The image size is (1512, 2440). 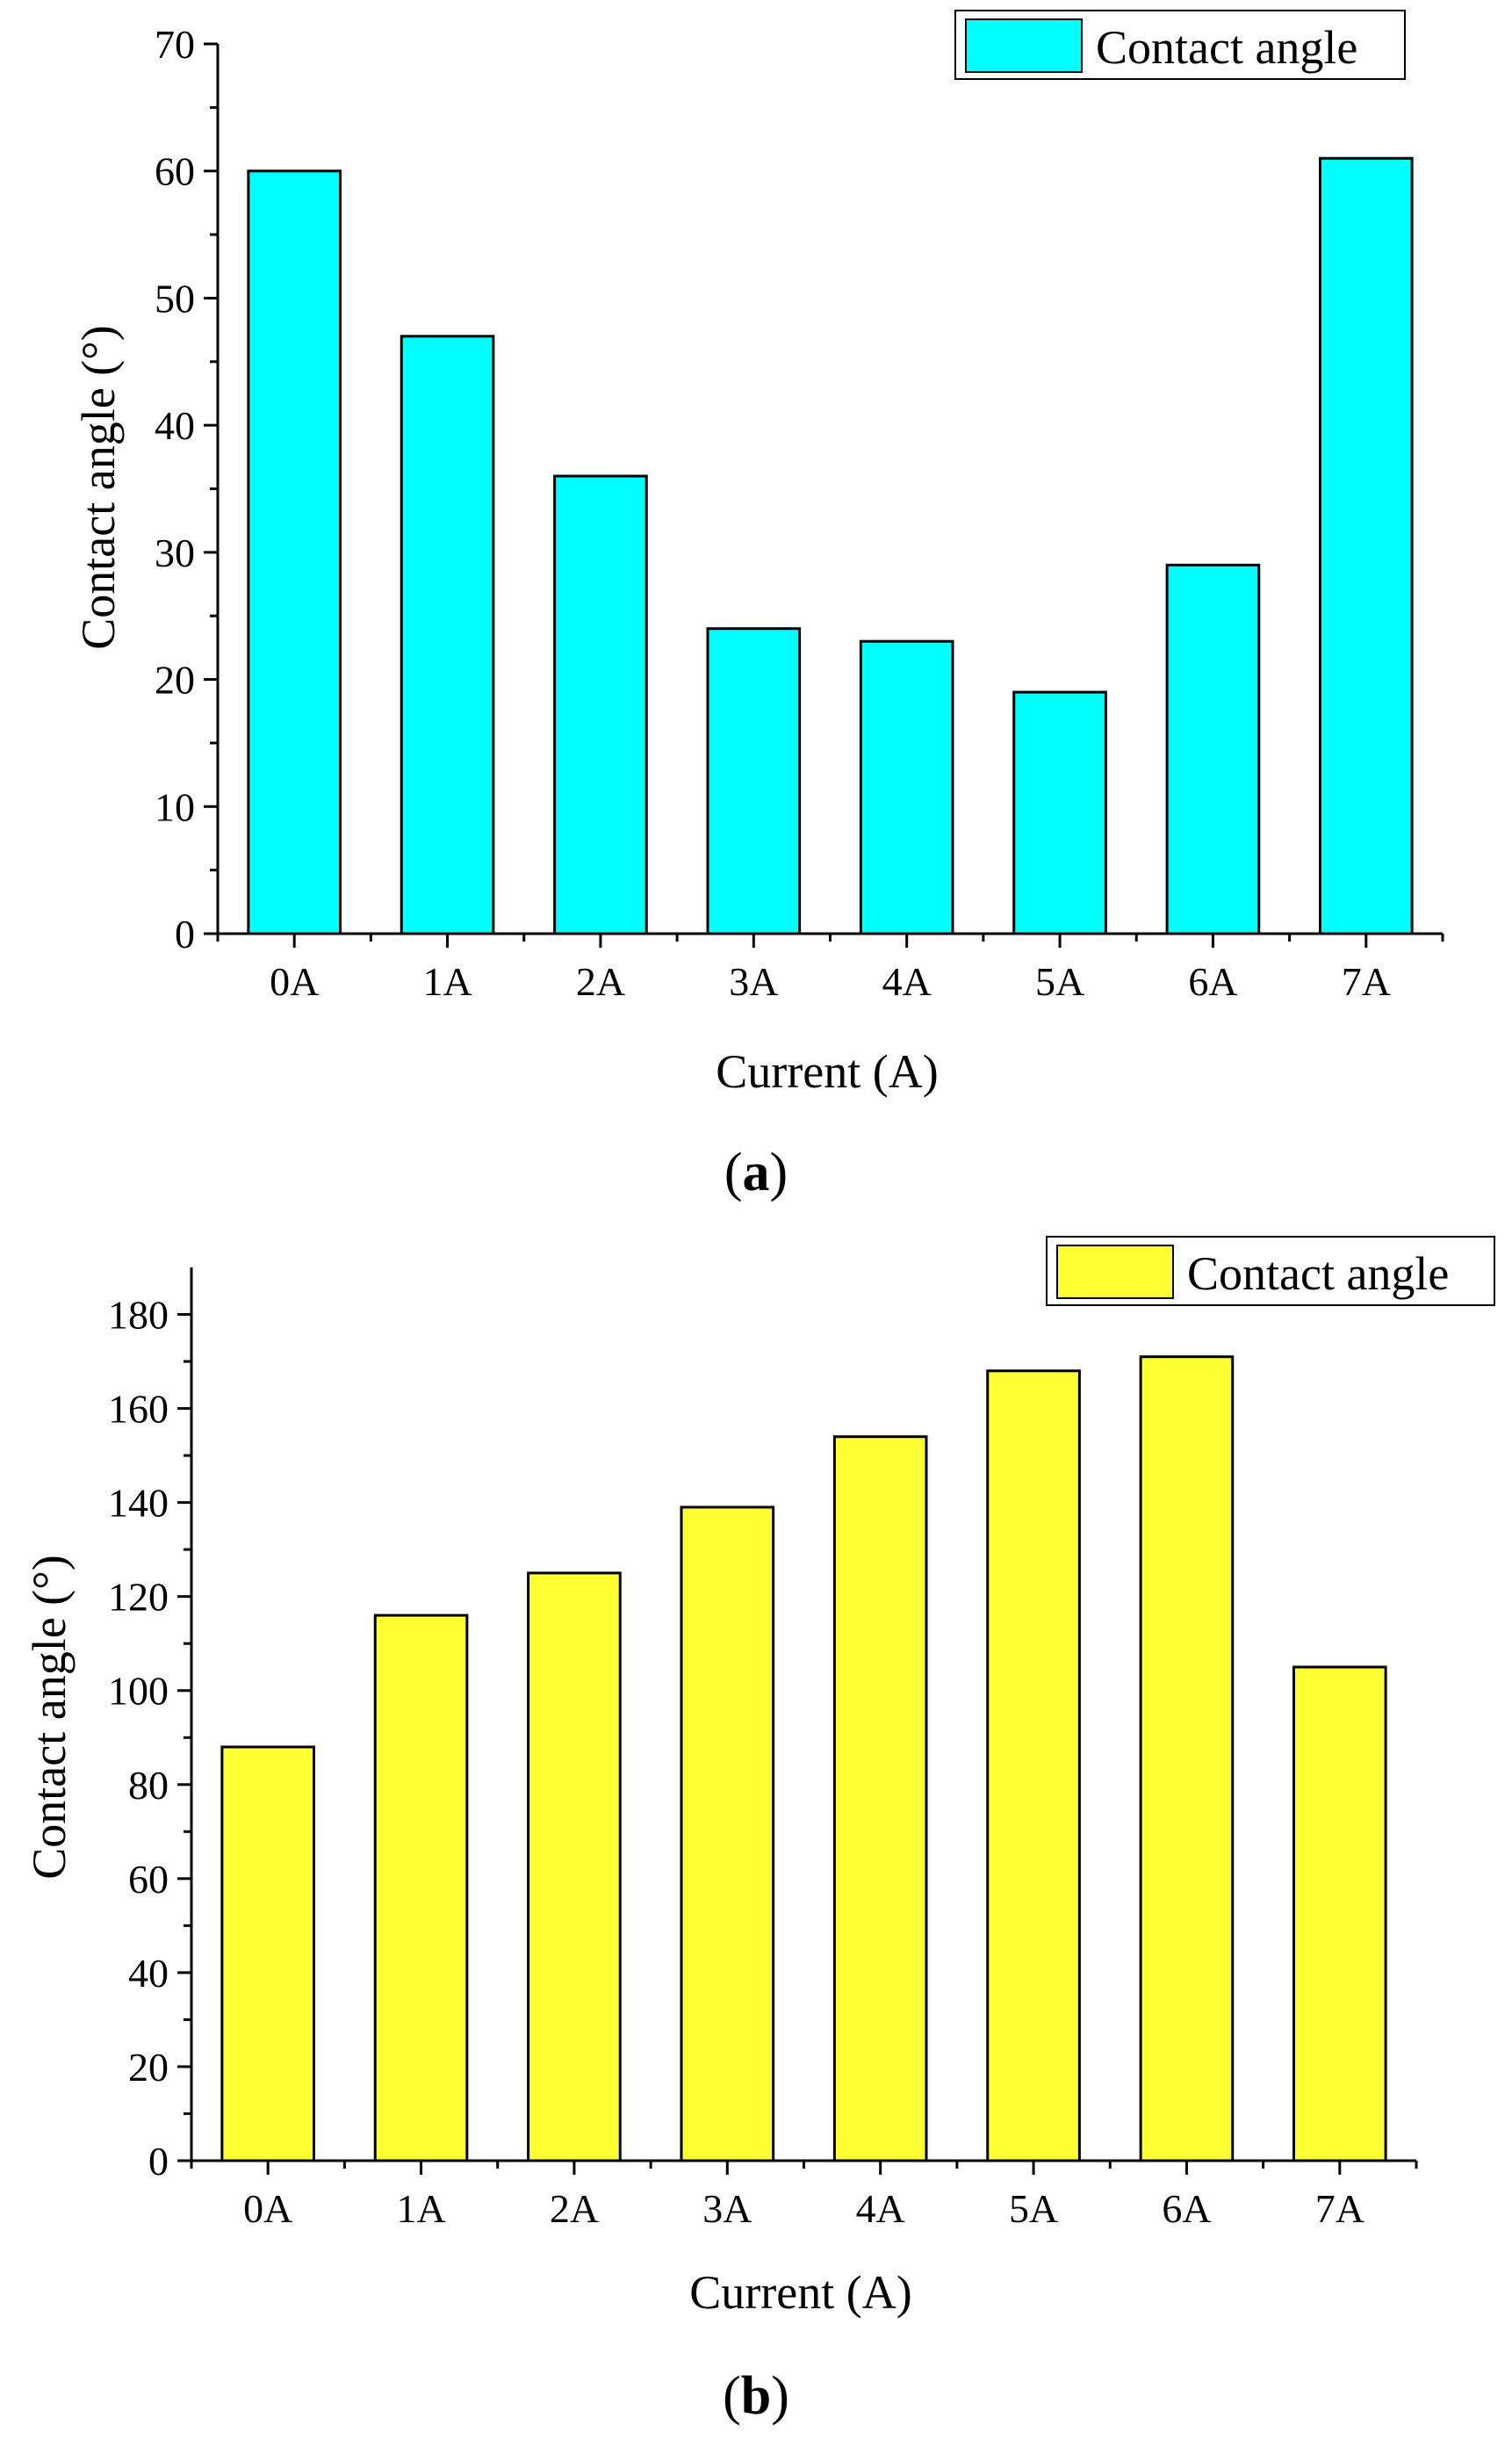 I want to click on legend-label-b: Contact angle, so click(x=1318, y=1274).